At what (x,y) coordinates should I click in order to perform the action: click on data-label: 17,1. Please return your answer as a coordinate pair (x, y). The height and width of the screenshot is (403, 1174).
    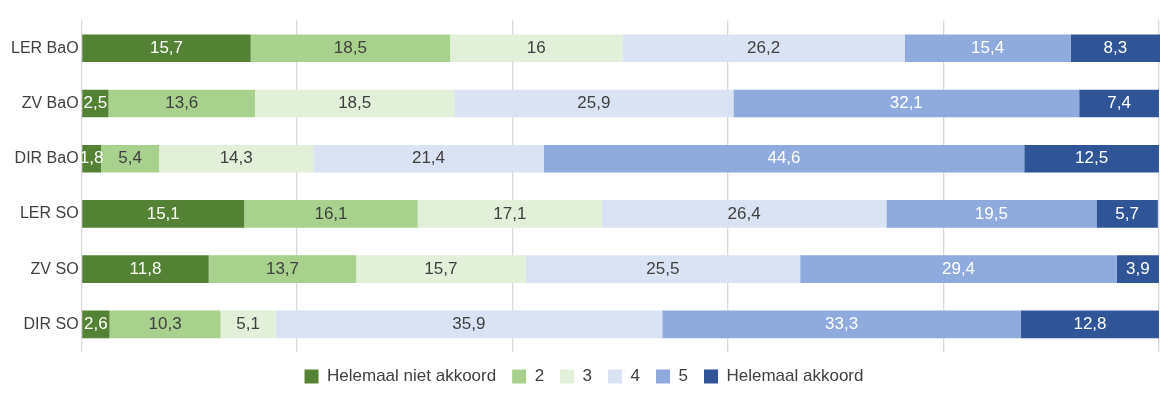
    Looking at the image, I should click on (510, 213).